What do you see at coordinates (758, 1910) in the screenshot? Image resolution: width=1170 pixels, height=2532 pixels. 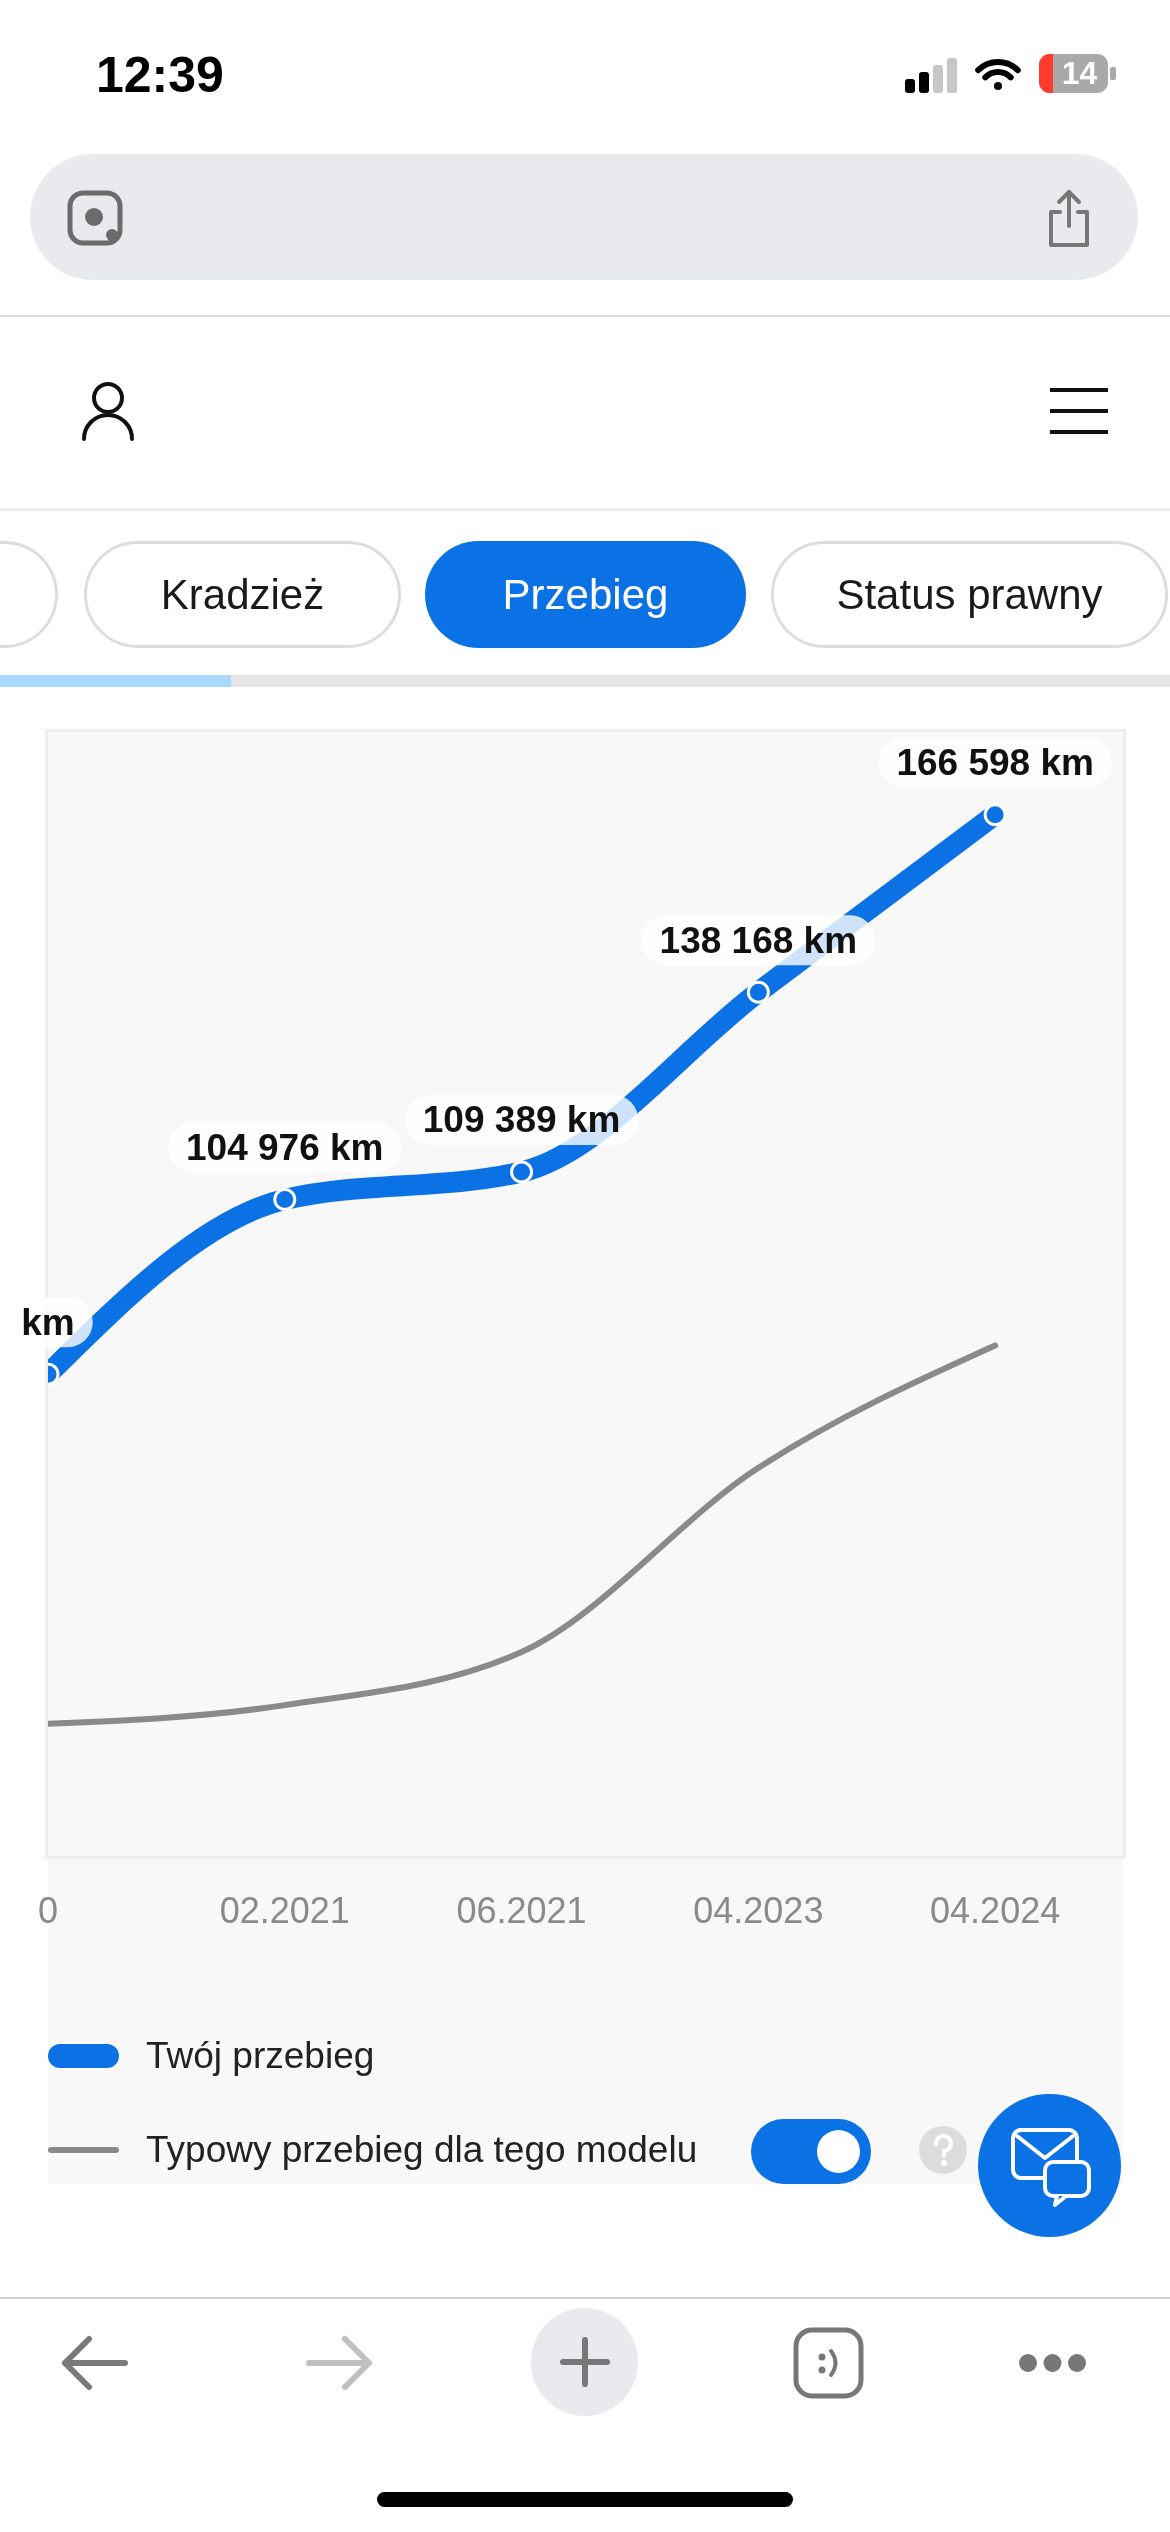 I see `x-tick-label: 04.2023` at bounding box center [758, 1910].